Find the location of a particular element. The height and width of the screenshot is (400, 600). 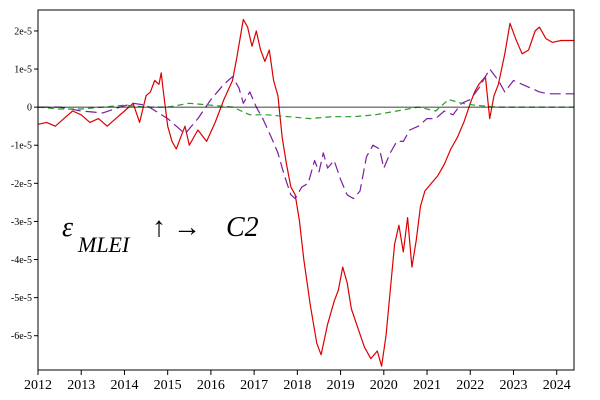

y-tick-label: -1e-5 is located at coordinates (21, 146).